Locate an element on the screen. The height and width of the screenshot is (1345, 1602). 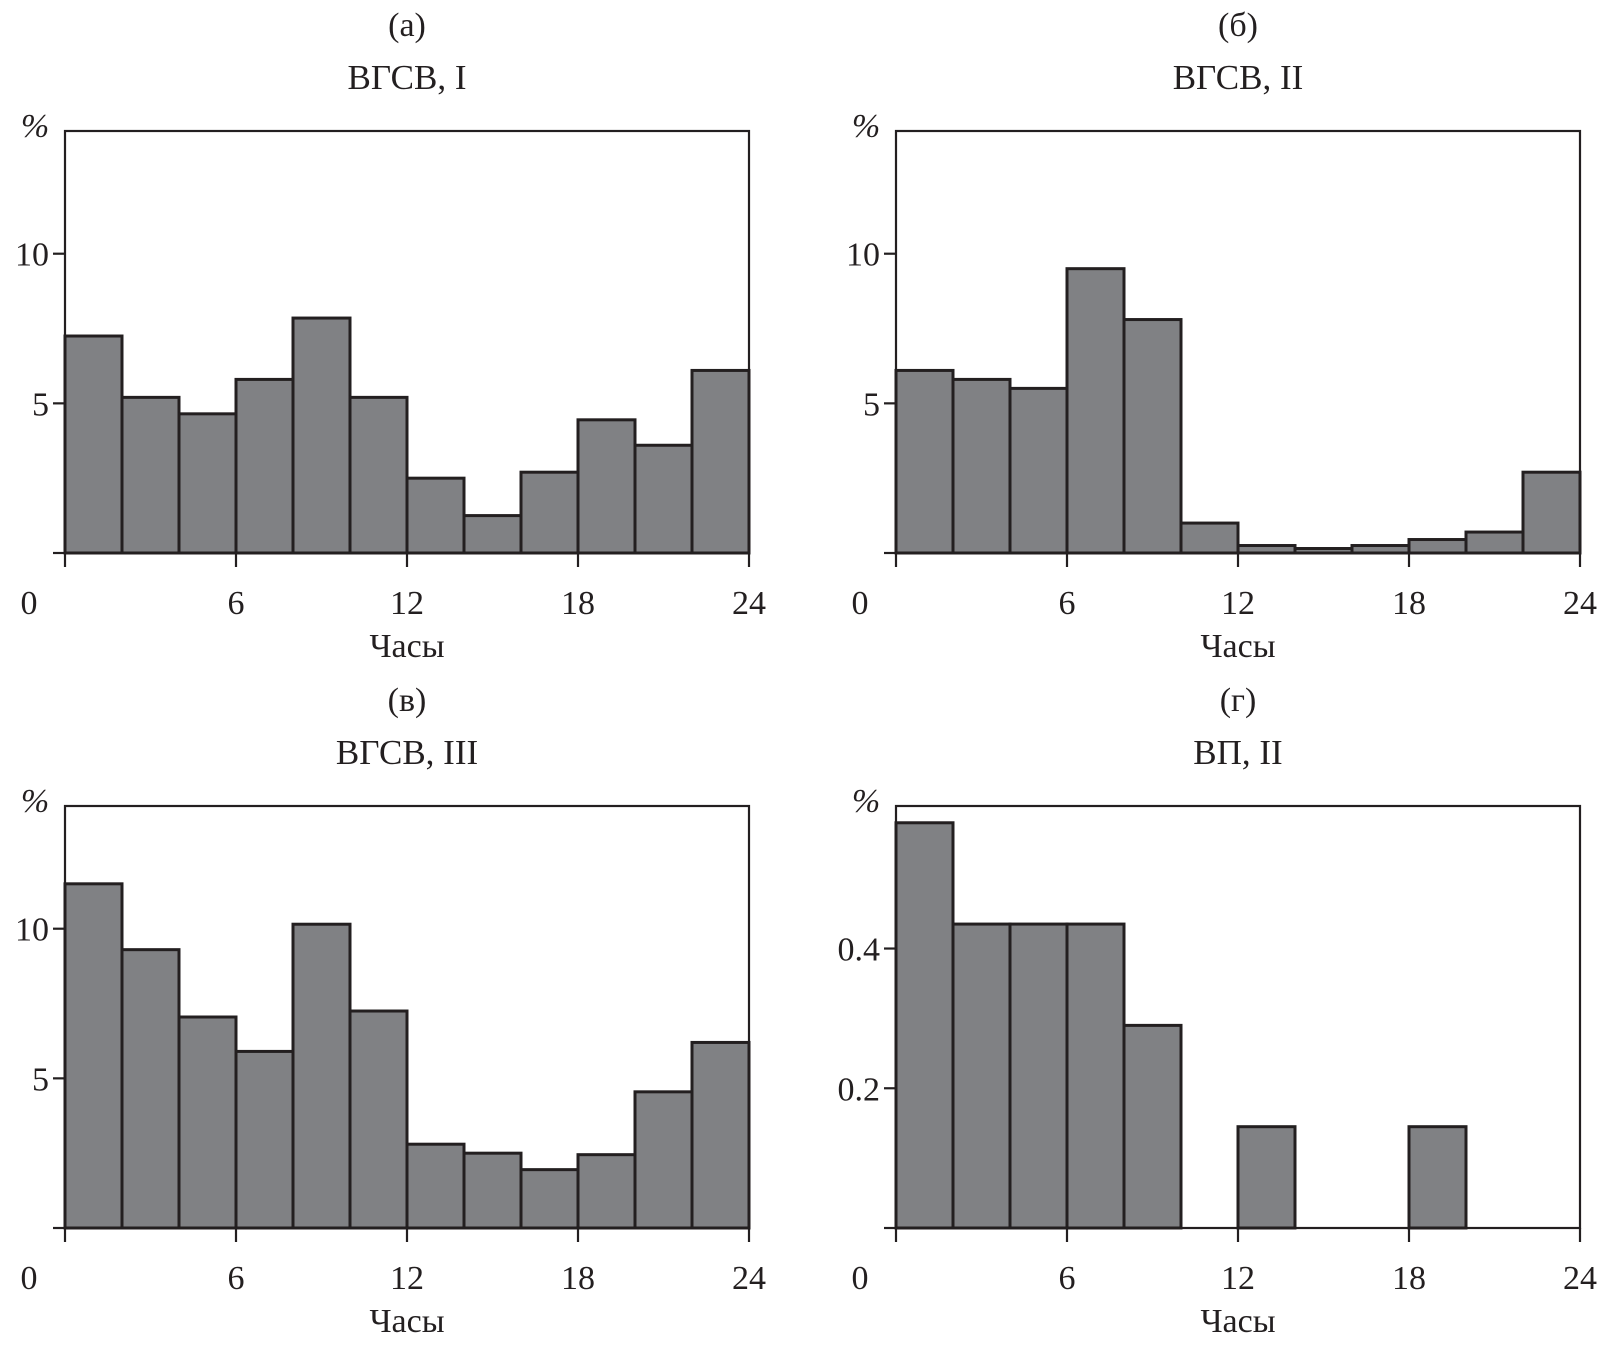
panel-letter: (в) is located at coordinates (407, 700).